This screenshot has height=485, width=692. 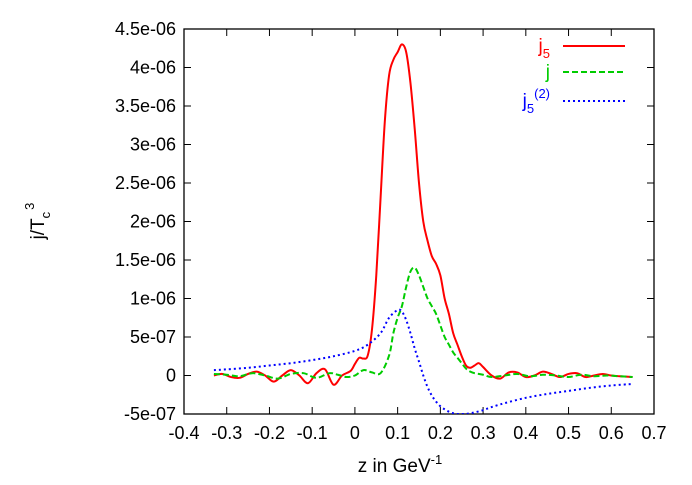 What do you see at coordinates (145, 29) in the screenshot?
I see `y-tick-label: 4.5e-06` at bounding box center [145, 29].